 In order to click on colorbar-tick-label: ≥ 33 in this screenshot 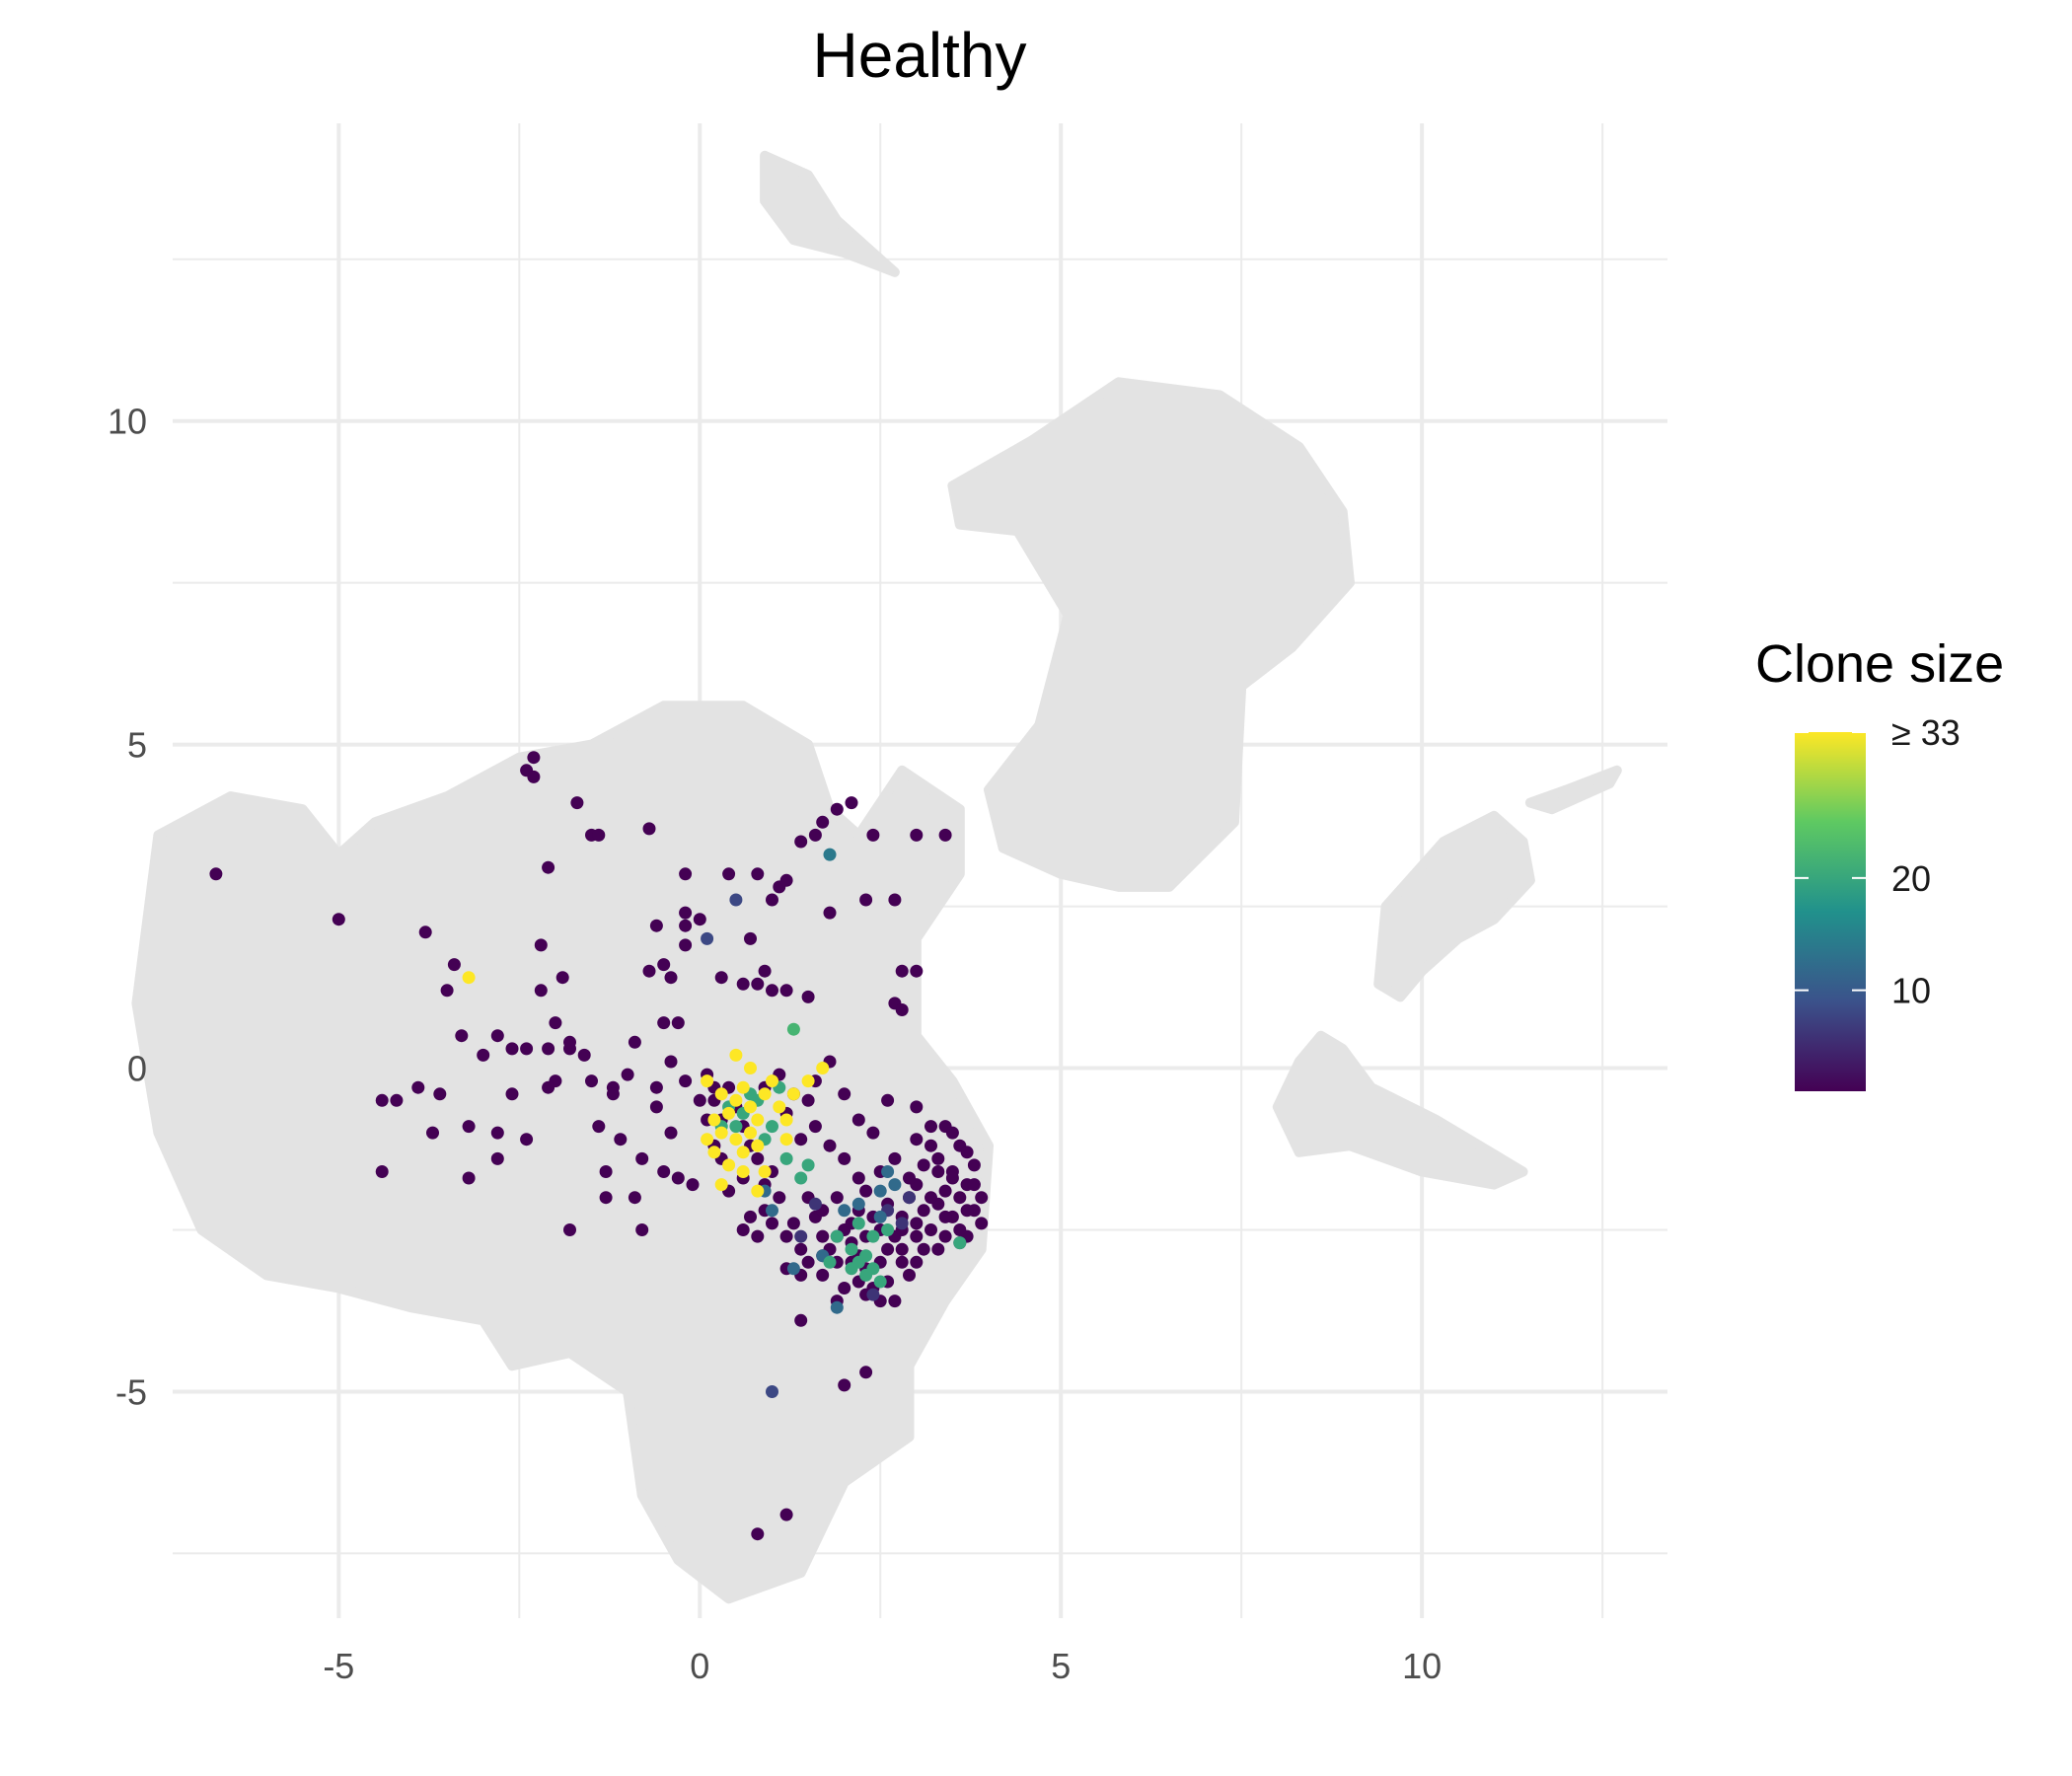, I will do `click(1926, 733)`.